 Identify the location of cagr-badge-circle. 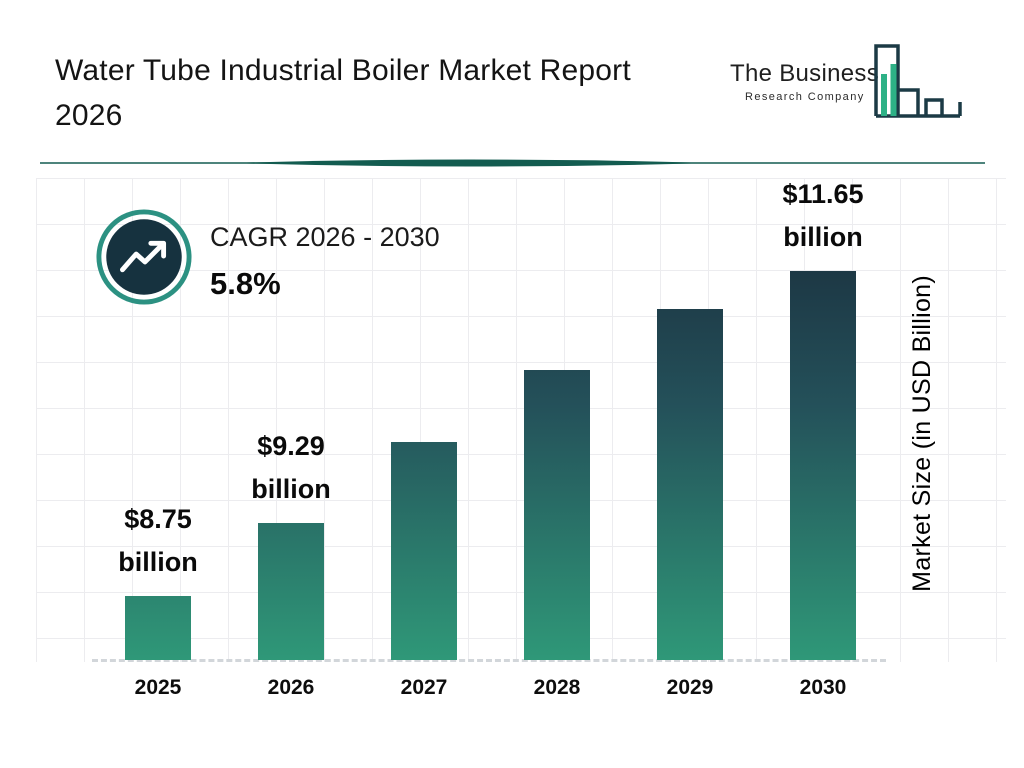
(144, 257).